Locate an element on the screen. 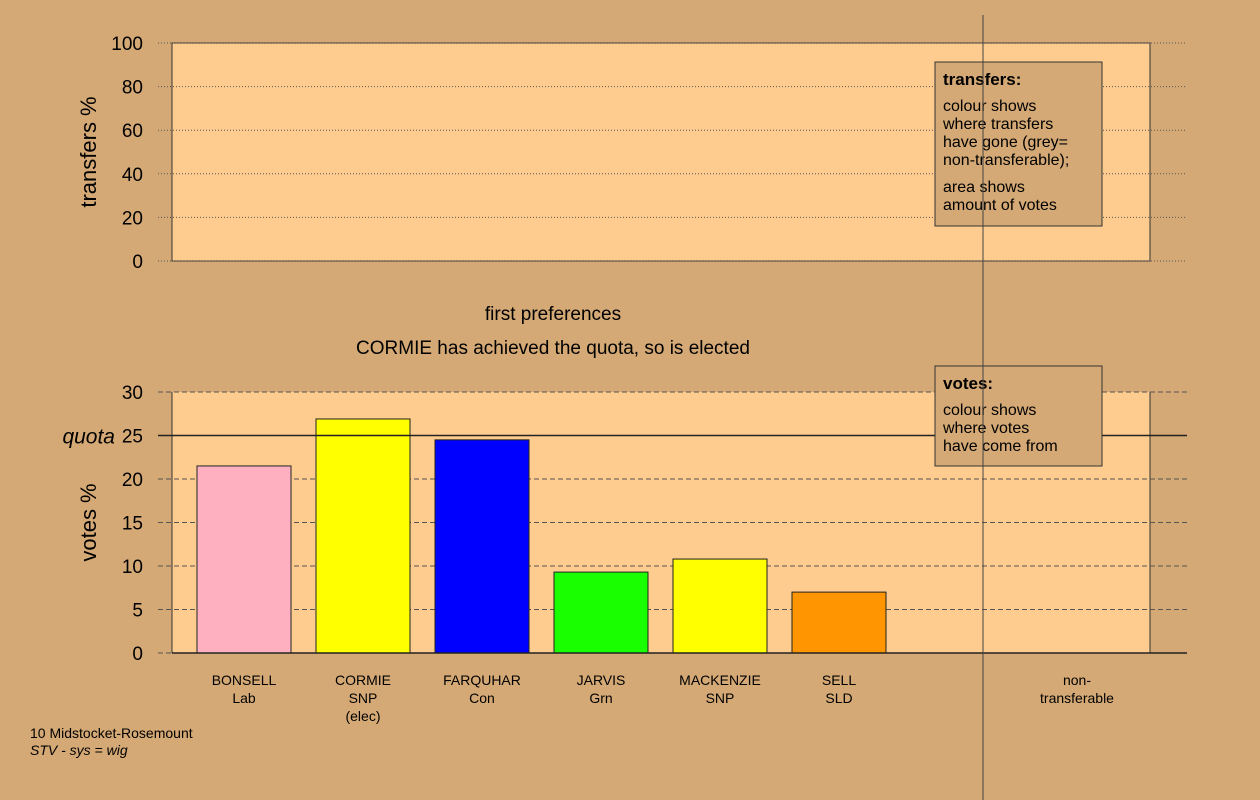  x-tick-label: non- is located at coordinates (1077, 680).